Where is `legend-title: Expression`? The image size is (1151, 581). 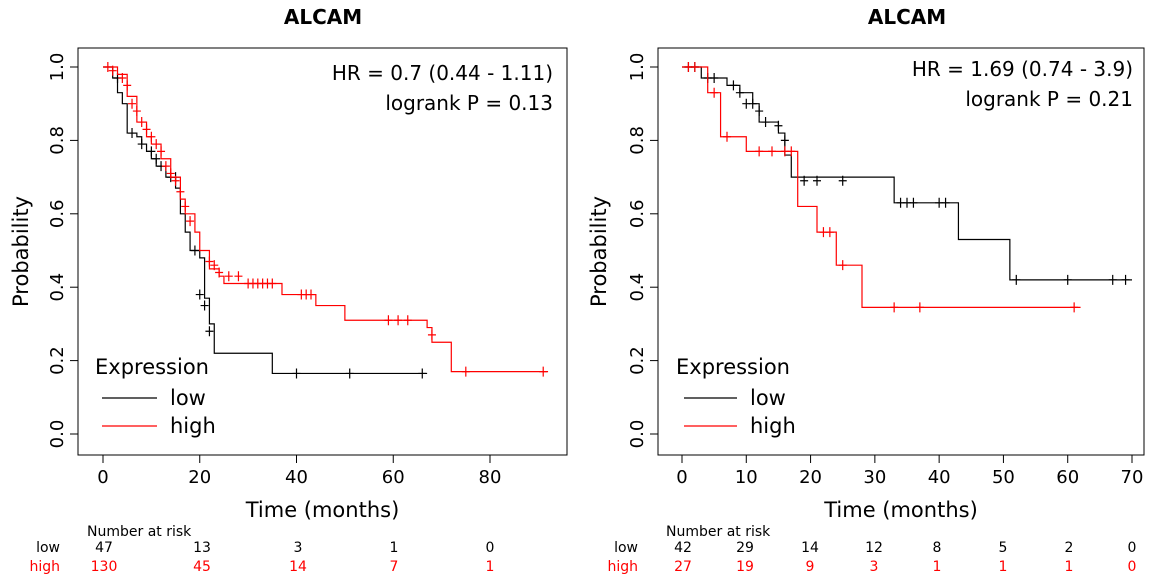
legend-title: Expression is located at coordinates (152, 367).